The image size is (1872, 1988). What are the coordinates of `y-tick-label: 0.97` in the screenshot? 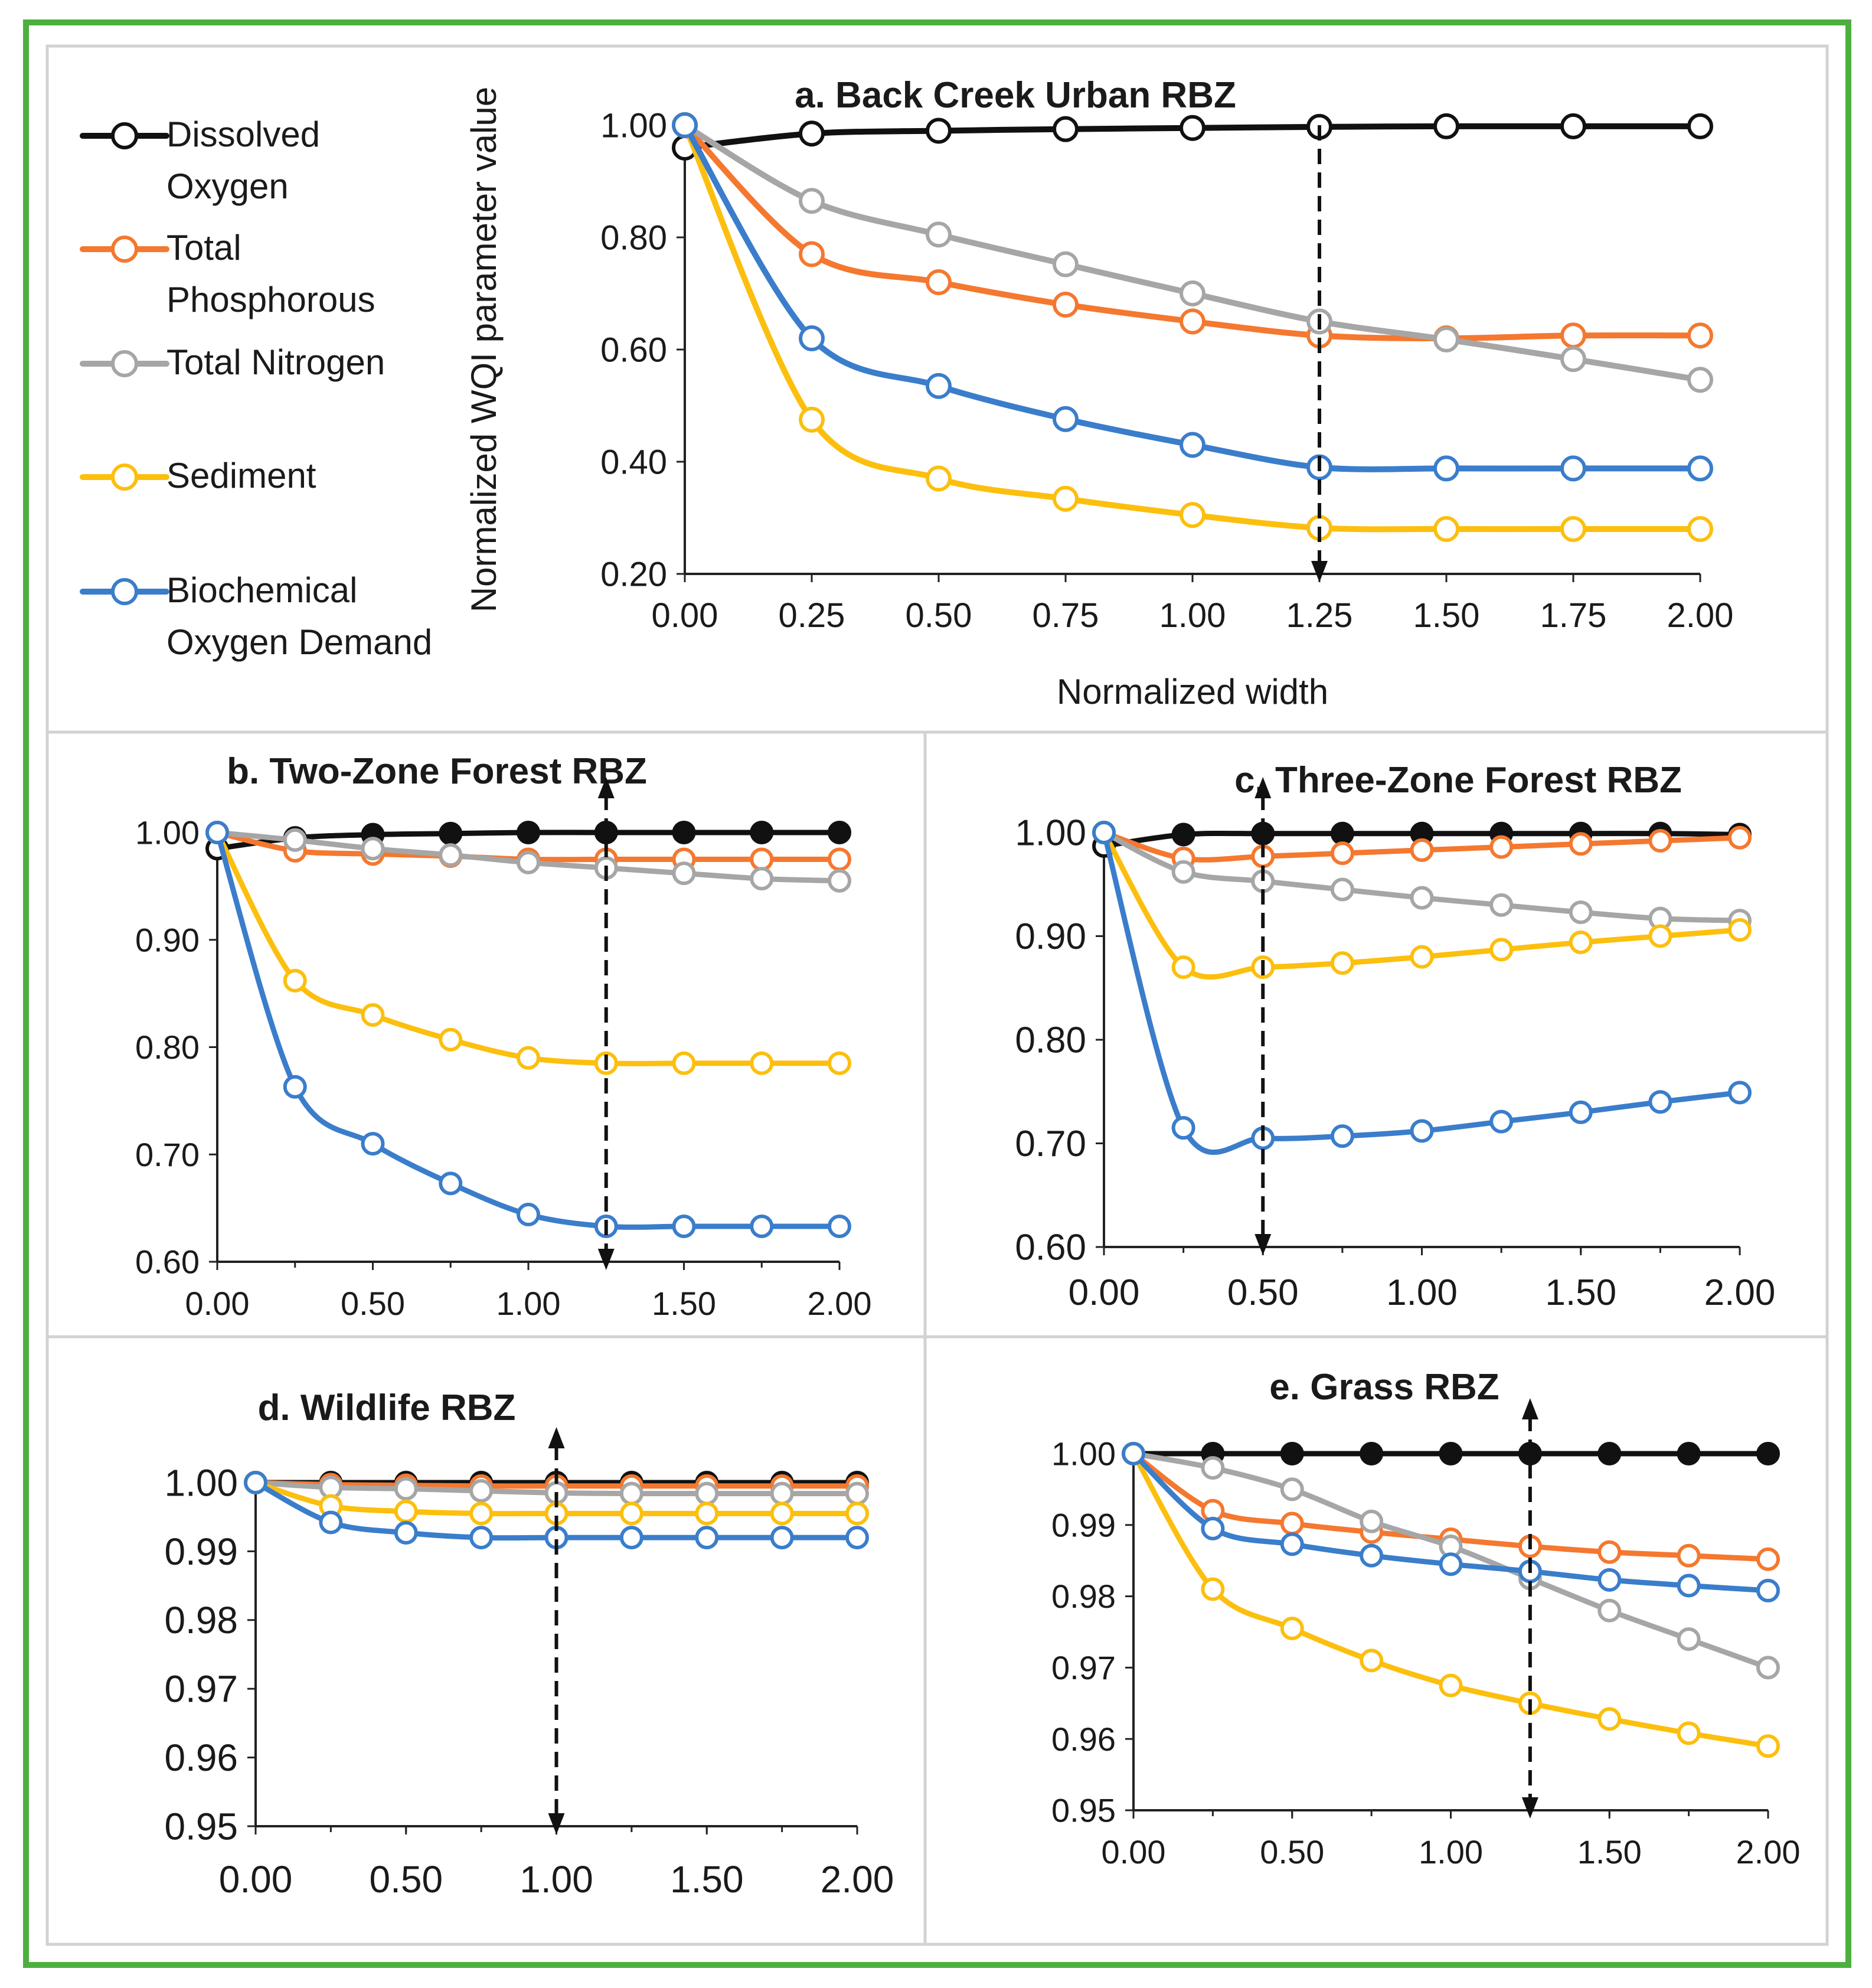 It's located at (201, 1689).